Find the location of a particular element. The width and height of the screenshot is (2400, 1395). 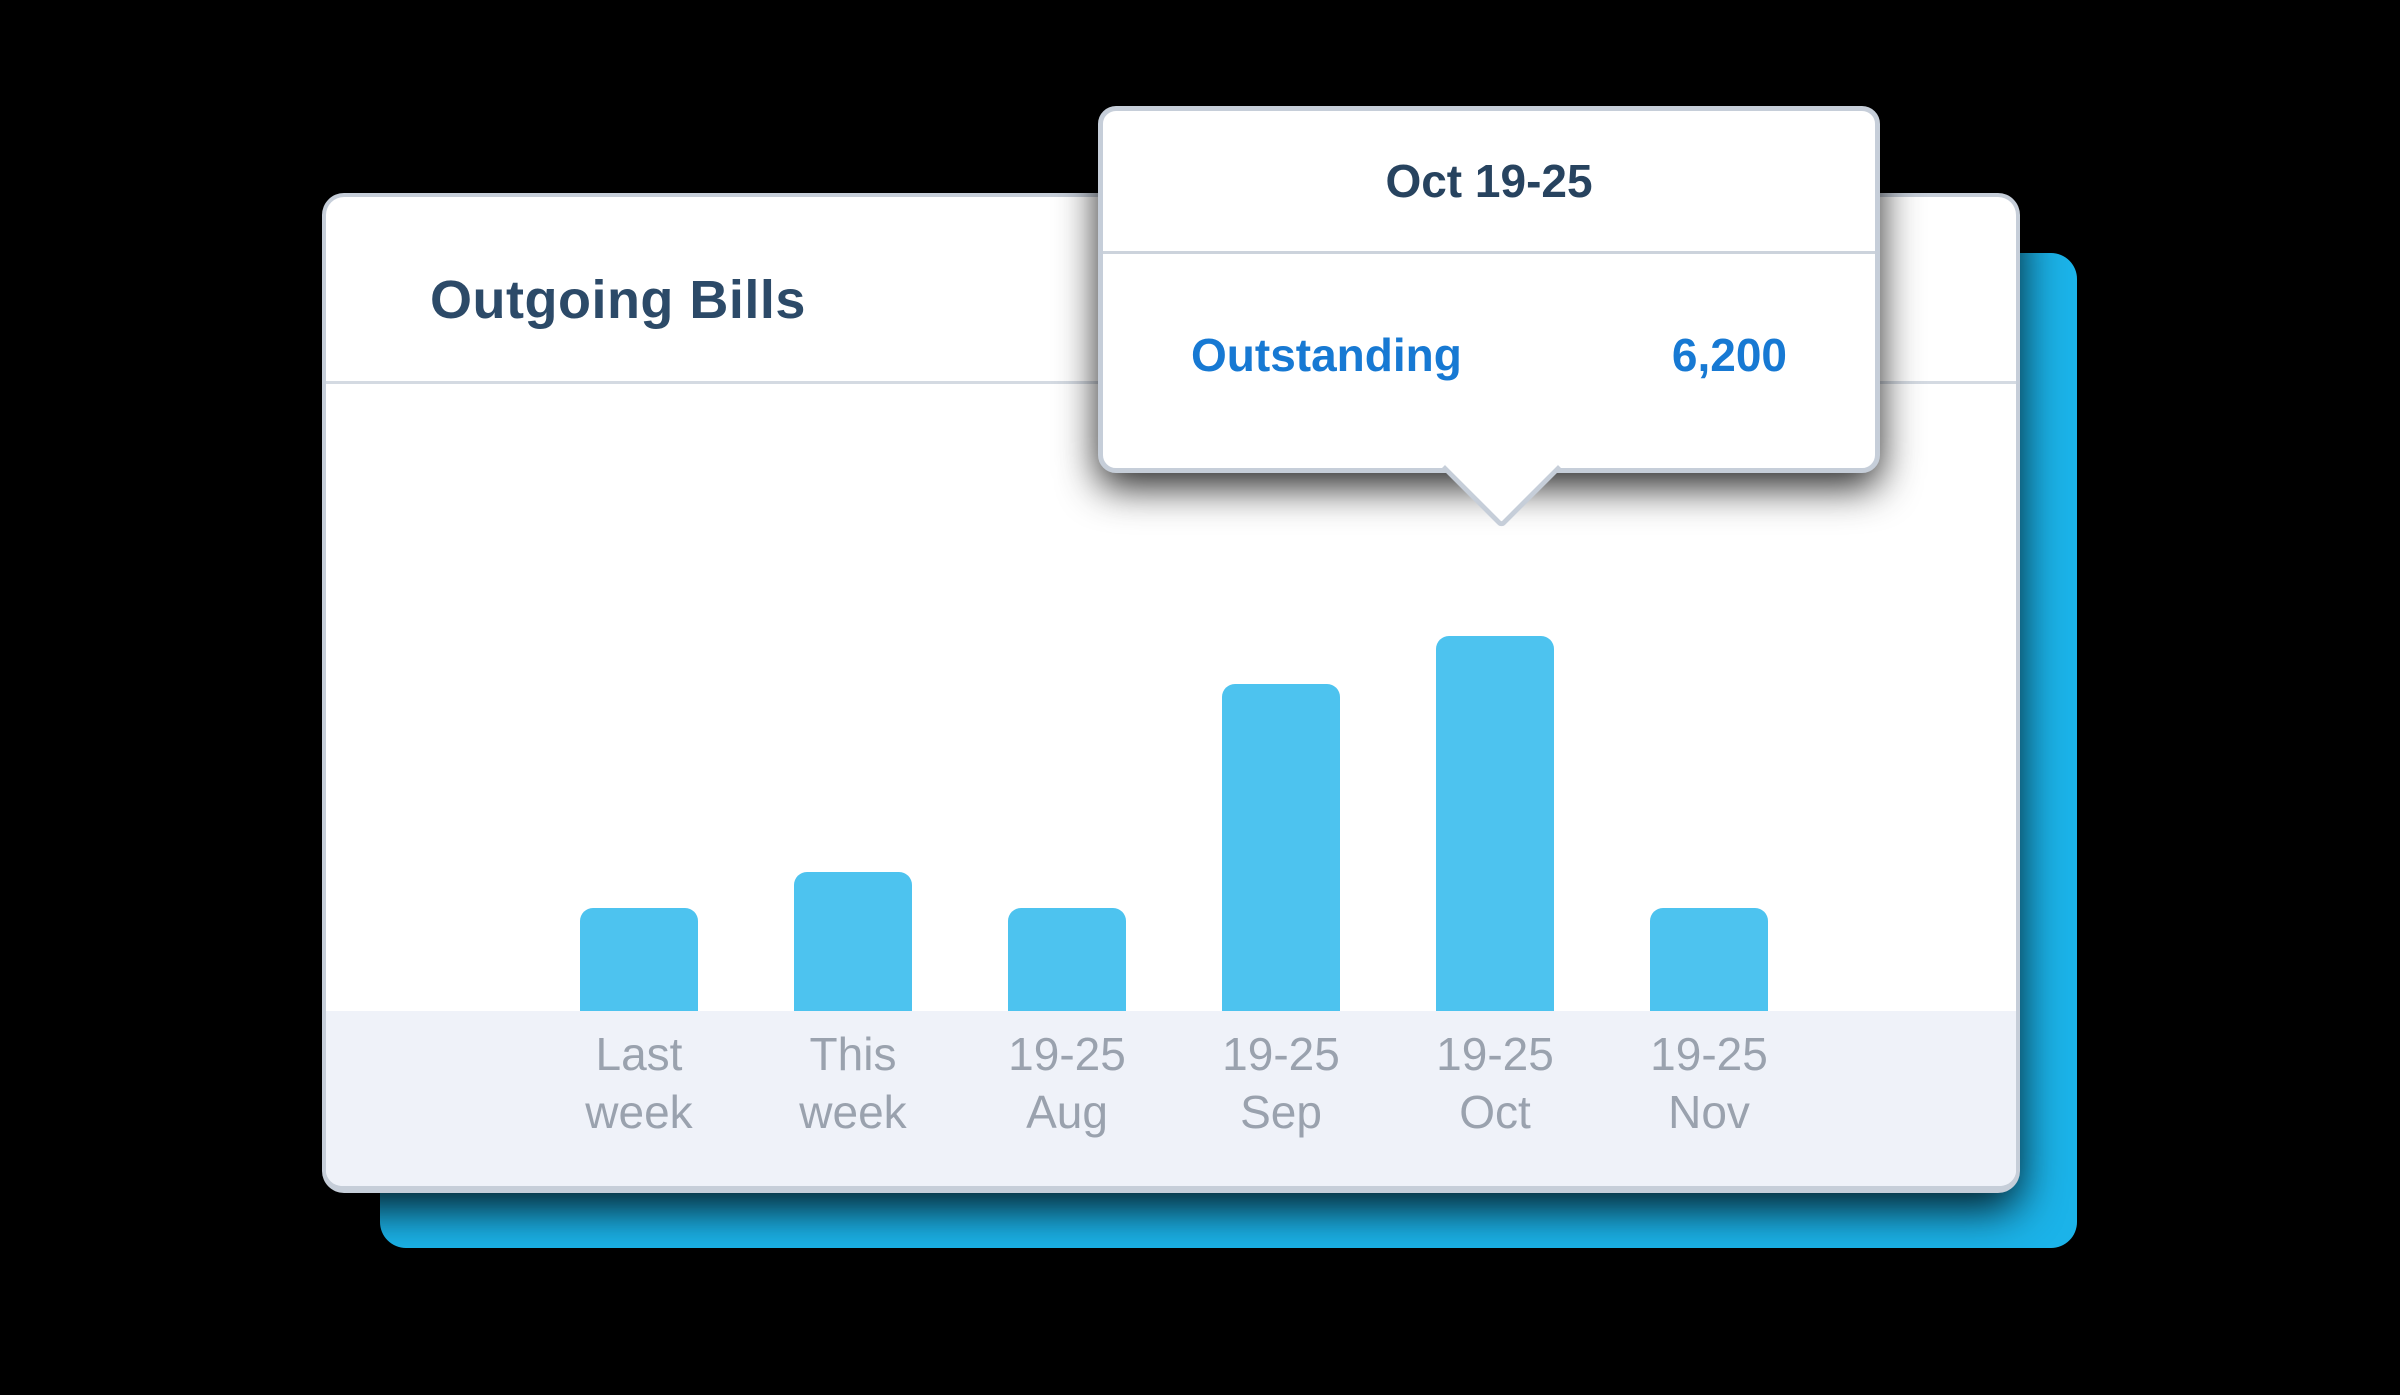

chart-tooltip: Oct 19-25 Outstanding 6,200 is located at coordinates (1489, 317).